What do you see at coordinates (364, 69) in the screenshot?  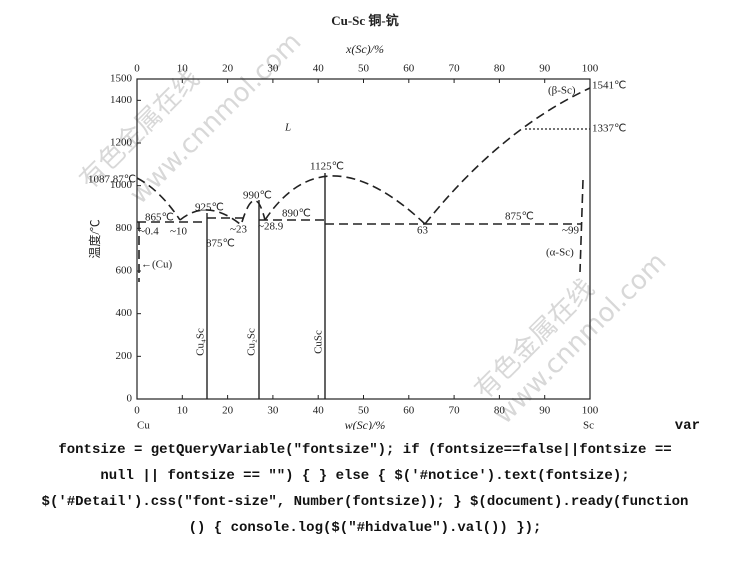 I see `top-tick-label: 50` at bounding box center [364, 69].